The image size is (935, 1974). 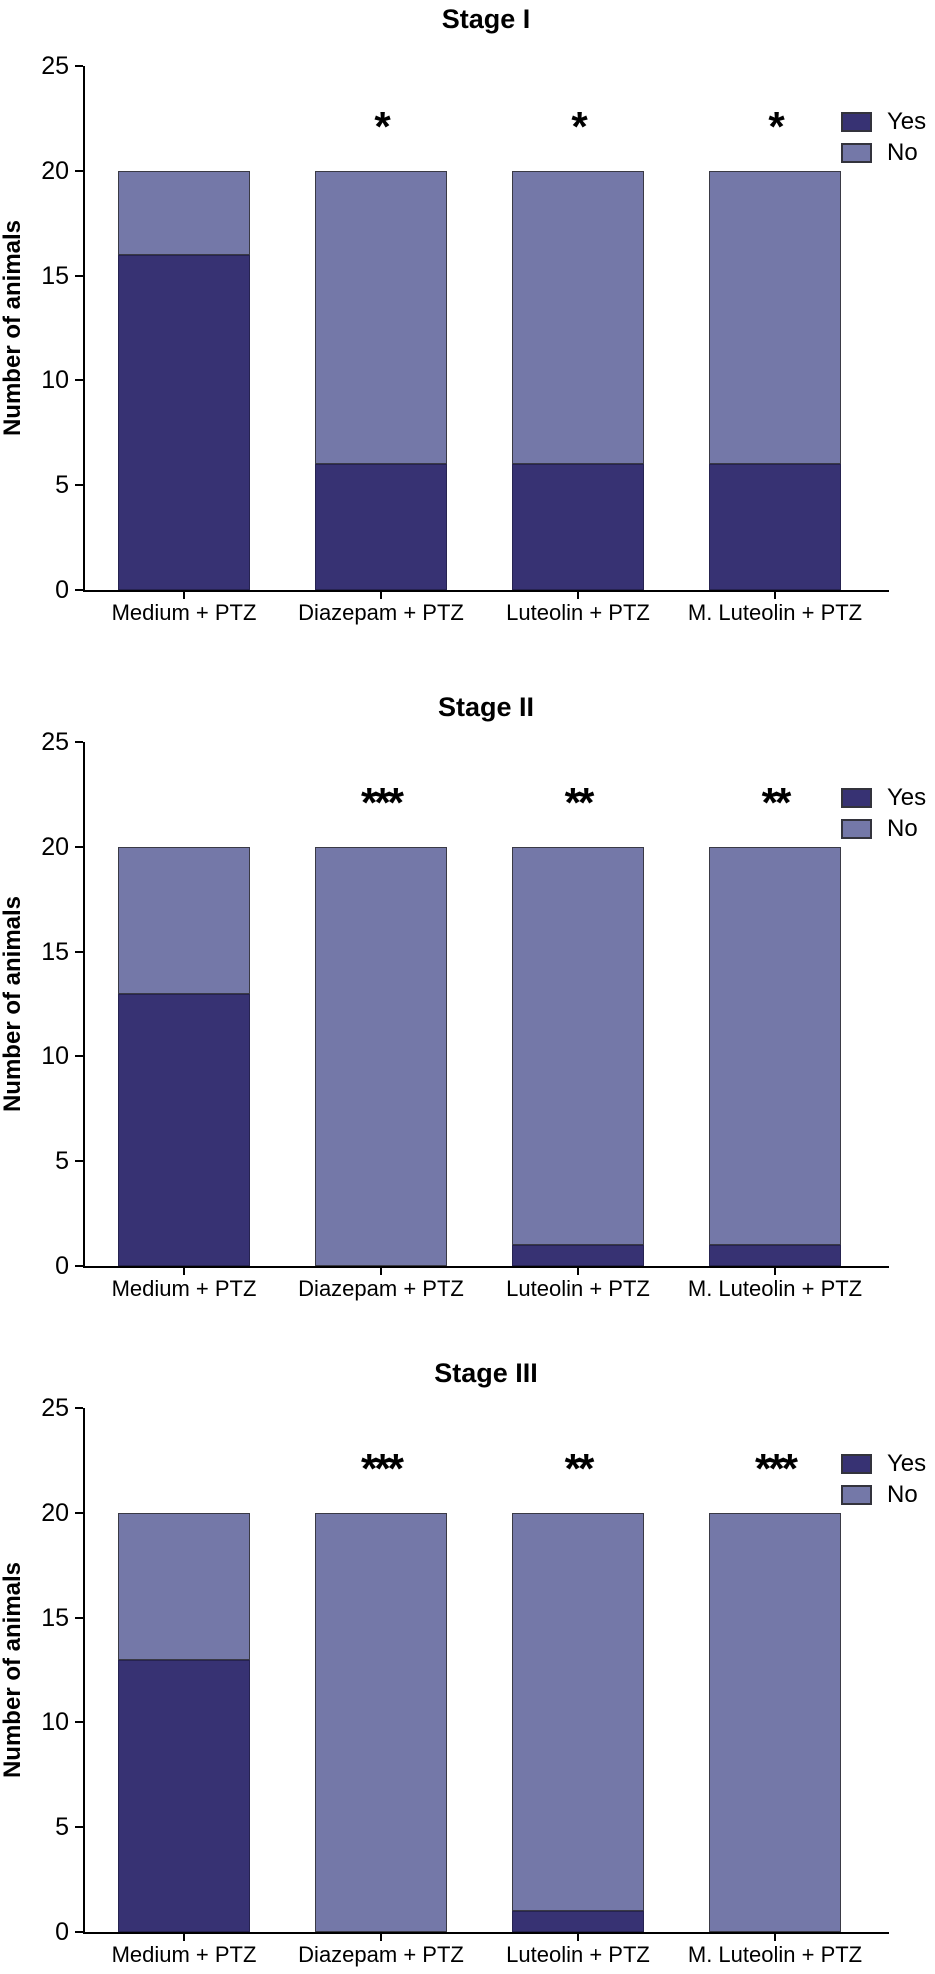 What do you see at coordinates (486, 707) in the screenshot?
I see `chart-title: Stage II` at bounding box center [486, 707].